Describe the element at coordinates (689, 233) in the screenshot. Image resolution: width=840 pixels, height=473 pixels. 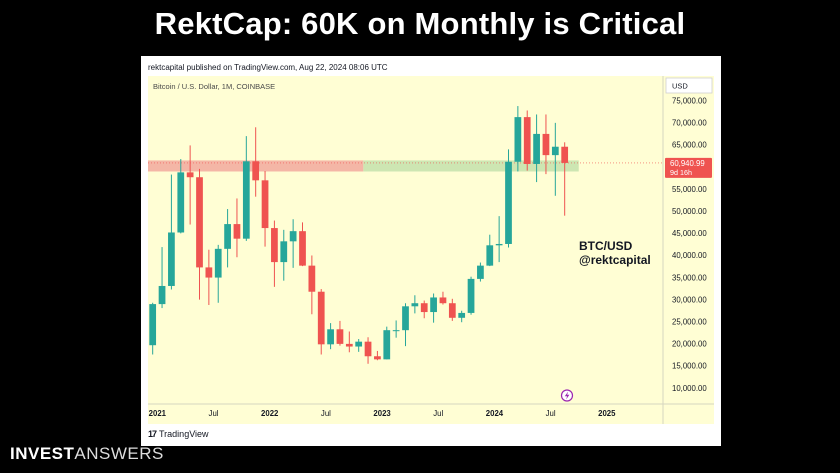
I see `y-tick-label: 45,000.00` at that location.